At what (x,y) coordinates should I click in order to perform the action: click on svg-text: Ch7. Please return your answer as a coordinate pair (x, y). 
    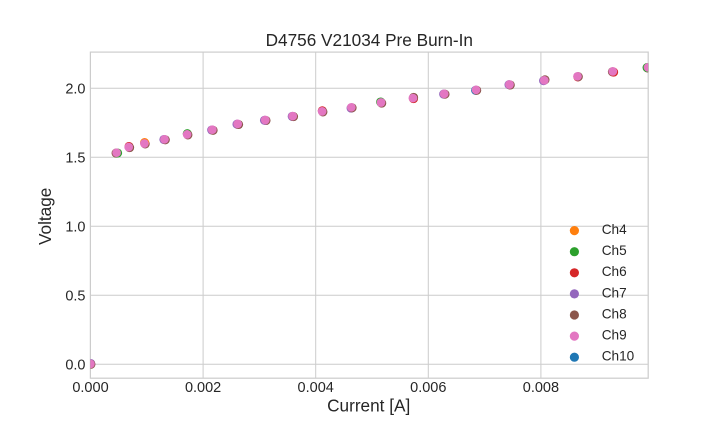
    Looking at the image, I should click on (614, 292).